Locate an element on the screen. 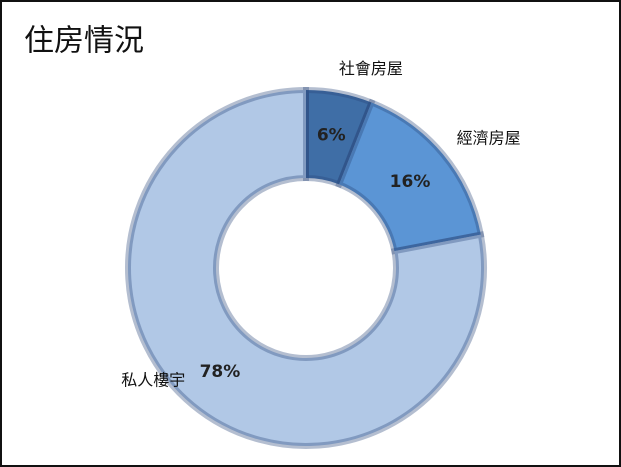  category-label: 私人樓宇 is located at coordinates (153, 379).